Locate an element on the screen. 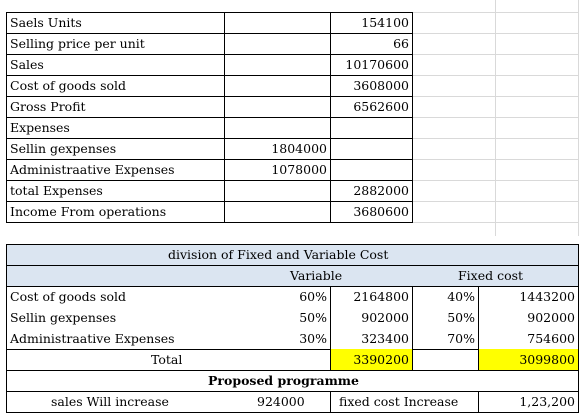 This screenshot has width=579, height=414. sales-increase-label: sales Will increase is located at coordinates (110, 401).